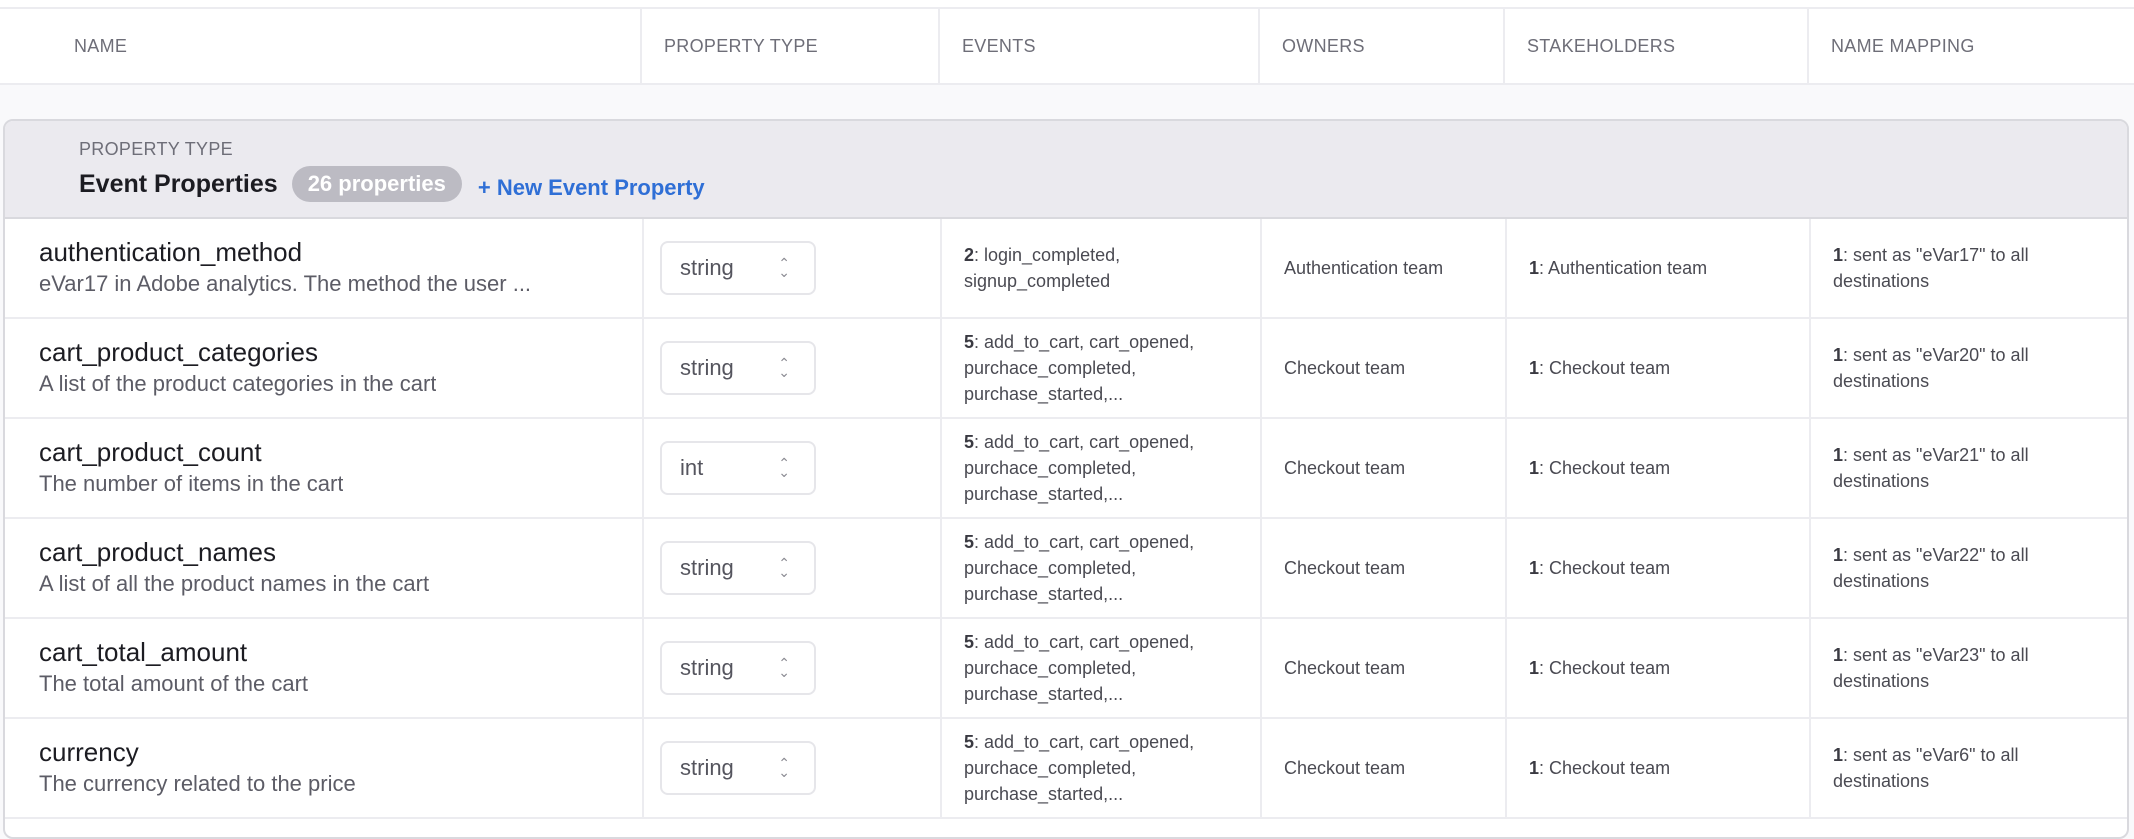 The height and width of the screenshot is (839, 2134). Describe the element at coordinates (1067, 4) in the screenshot. I see `top-divider` at that location.